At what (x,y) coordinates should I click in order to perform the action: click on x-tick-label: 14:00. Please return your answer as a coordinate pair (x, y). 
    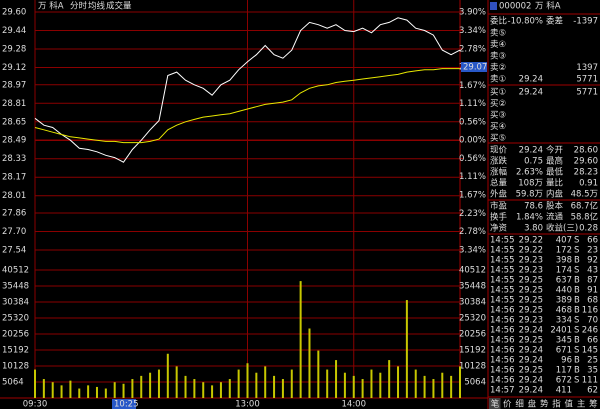
    Looking at the image, I should click on (354, 404).